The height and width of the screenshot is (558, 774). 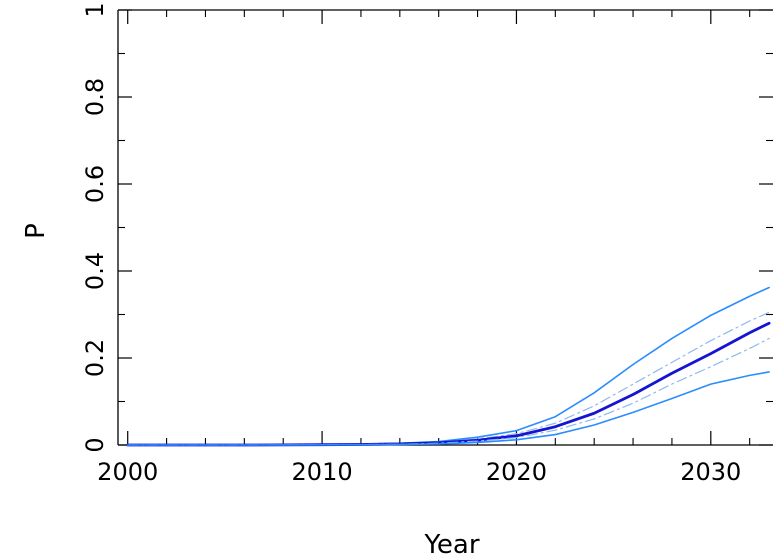 What do you see at coordinates (516, 472) in the screenshot?
I see `x-tick-label: 2020` at bounding box center [516, 472].